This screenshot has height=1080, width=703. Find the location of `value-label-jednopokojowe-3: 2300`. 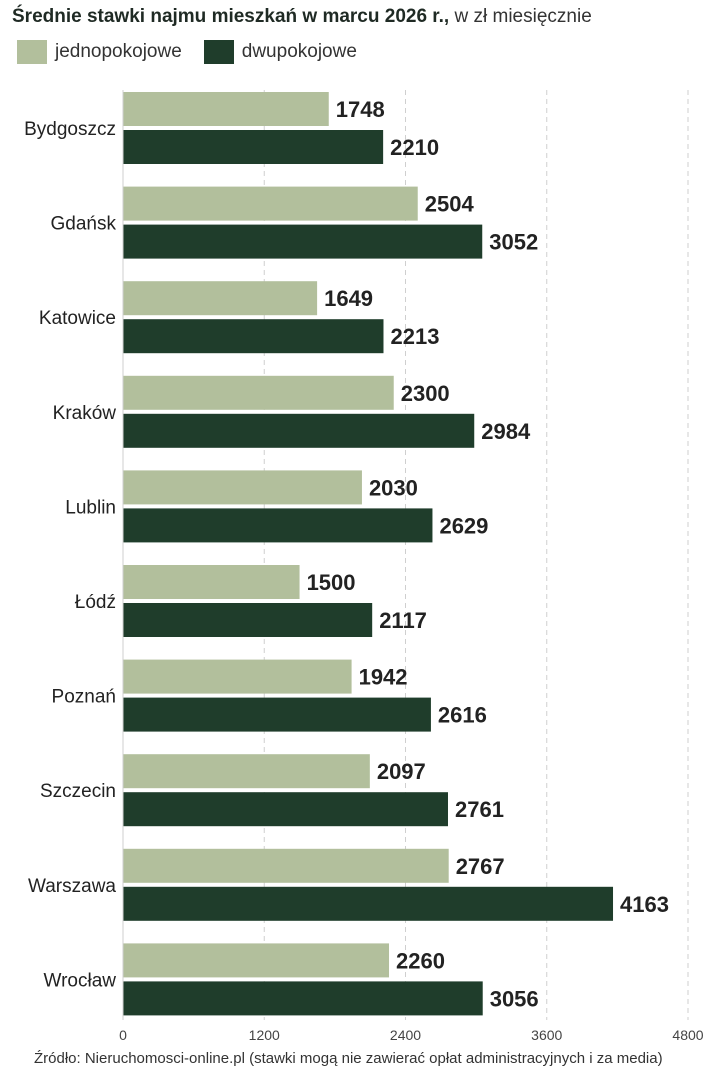

value-label-jednopokojowe-3: 2300 is located at coordinates (425, 393).